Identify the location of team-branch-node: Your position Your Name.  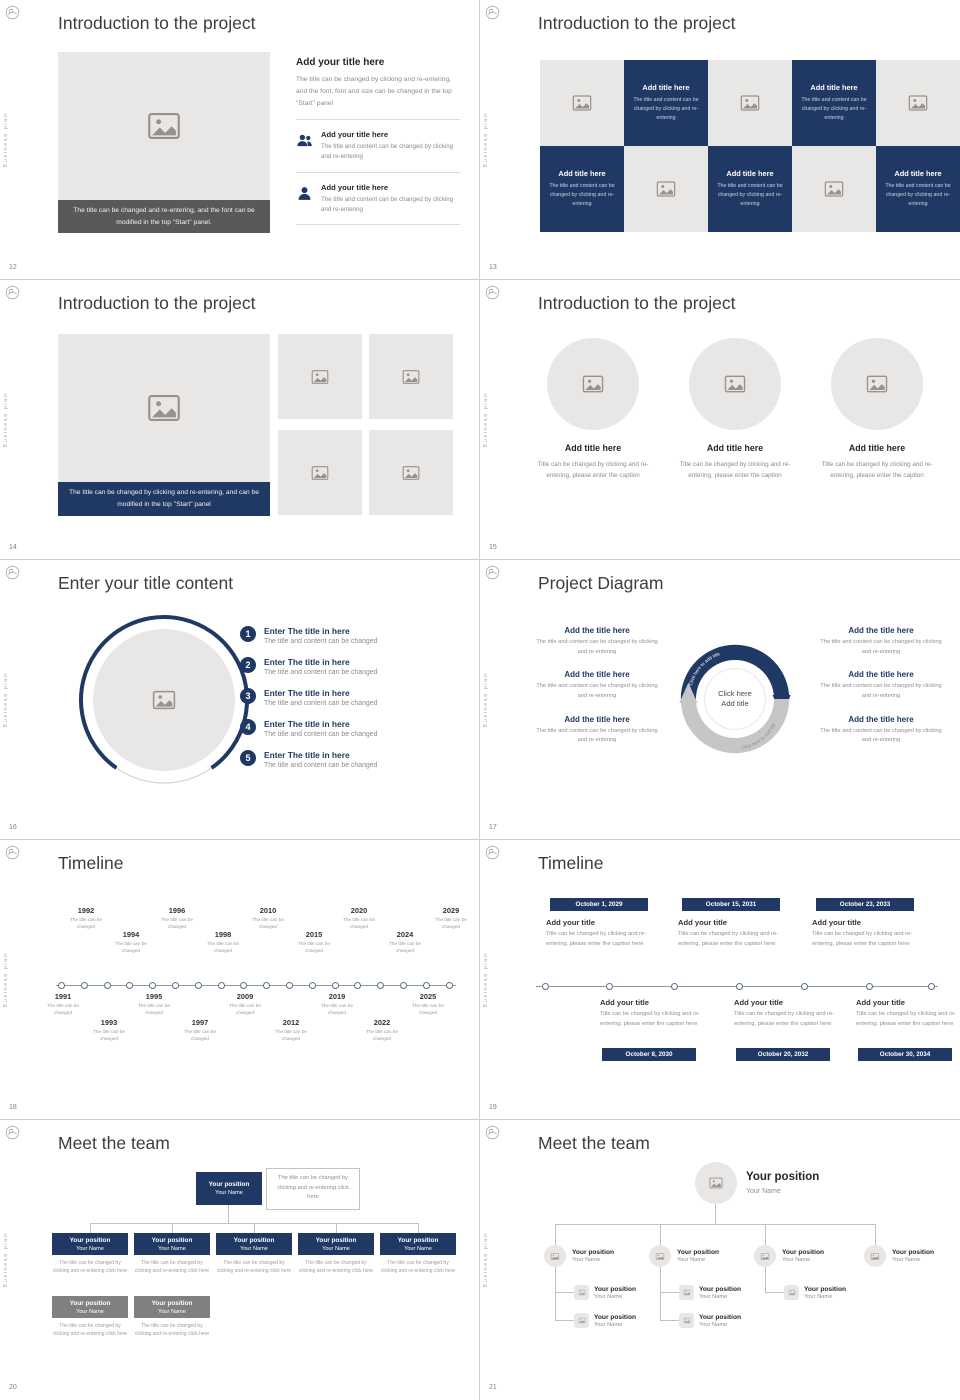
(899, 1256).